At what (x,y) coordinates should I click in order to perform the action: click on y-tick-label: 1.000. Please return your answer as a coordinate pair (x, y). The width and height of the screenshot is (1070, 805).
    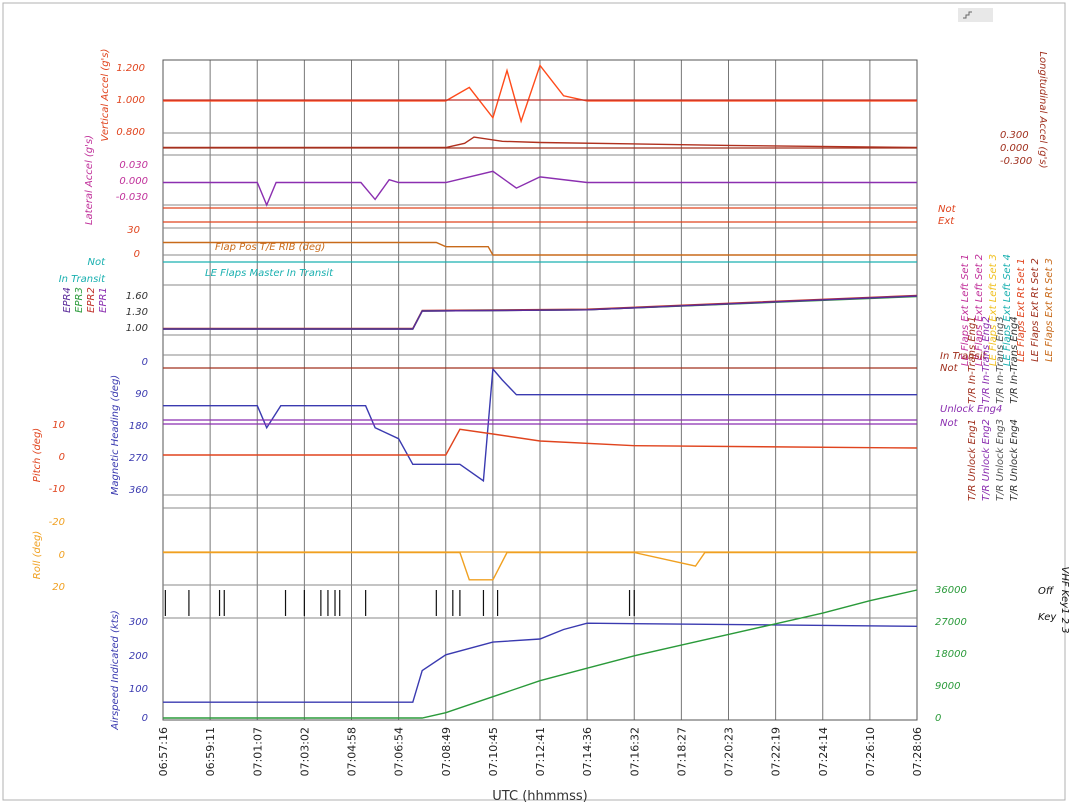
    Looking at the image, I should click on (130, 100).